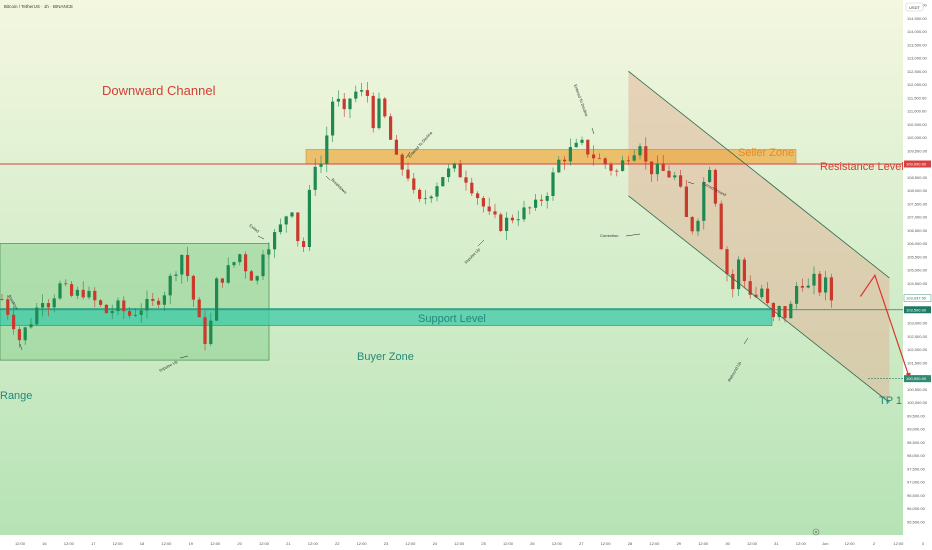 The image size is (932, 550). I want to click on x-tick-label: 31, so click(776, 543).